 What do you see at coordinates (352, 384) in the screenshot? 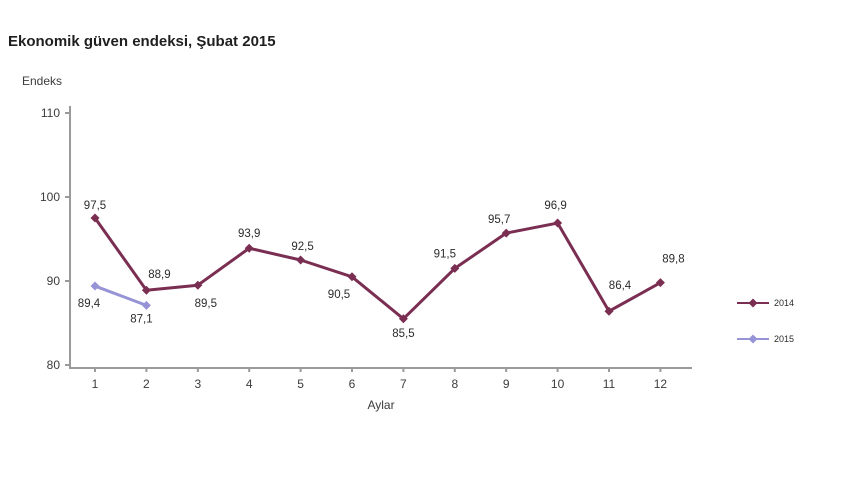
I see `x-tick-label: 6` at bounding box center [352, 384].